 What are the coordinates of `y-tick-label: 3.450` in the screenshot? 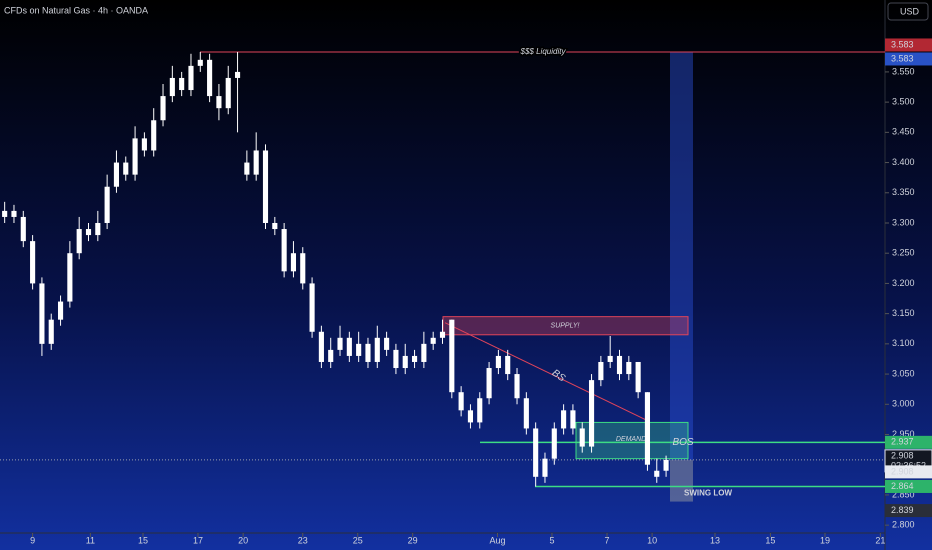 It's located at (903, 132).